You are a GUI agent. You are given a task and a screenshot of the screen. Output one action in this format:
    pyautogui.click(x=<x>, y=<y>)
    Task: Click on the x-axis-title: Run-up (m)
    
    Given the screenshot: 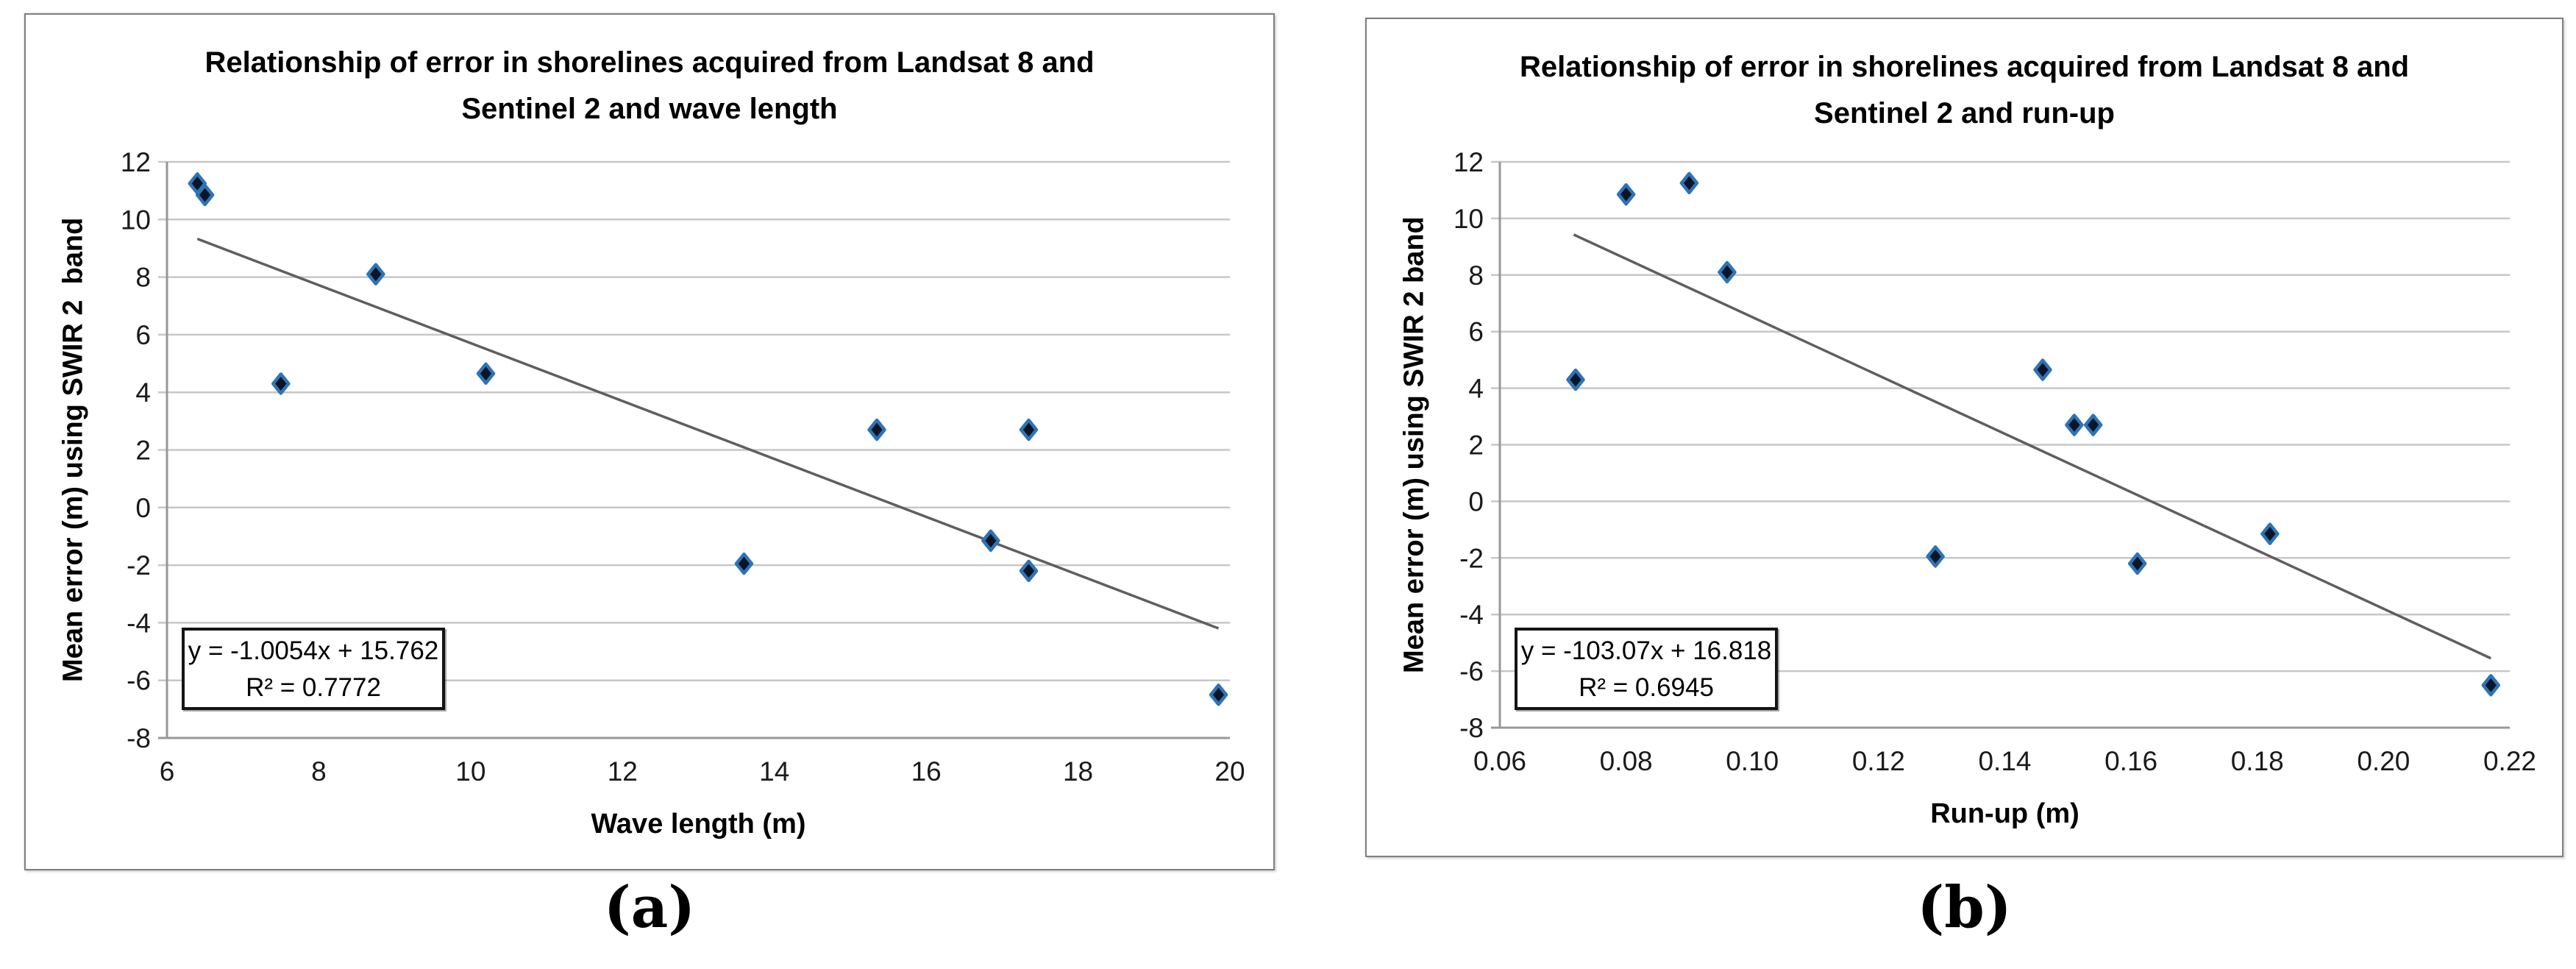 What is the action you would take?
    pyautogui.click(x=2004, y=813)
    